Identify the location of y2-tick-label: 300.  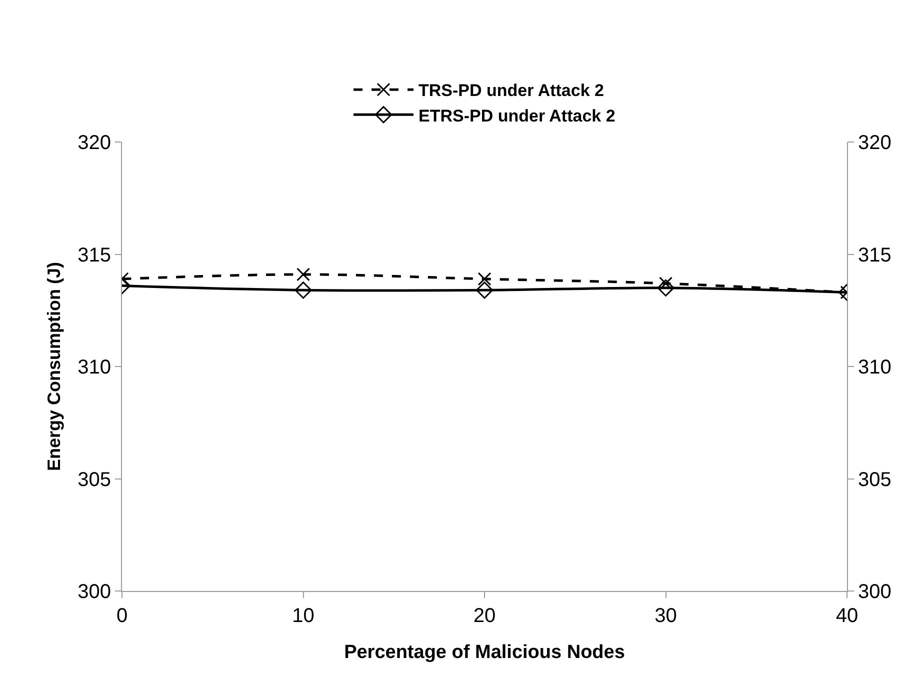
(875, 592).